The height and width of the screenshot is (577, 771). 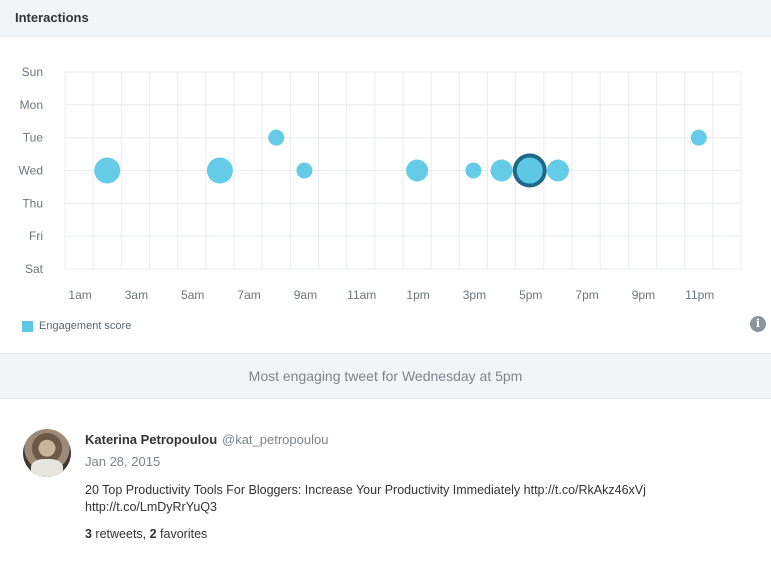 What do you see at coordinates (33, 138) in the screenshot?
I see `y-tick-label: Tue` at bounding box center [33, 138].